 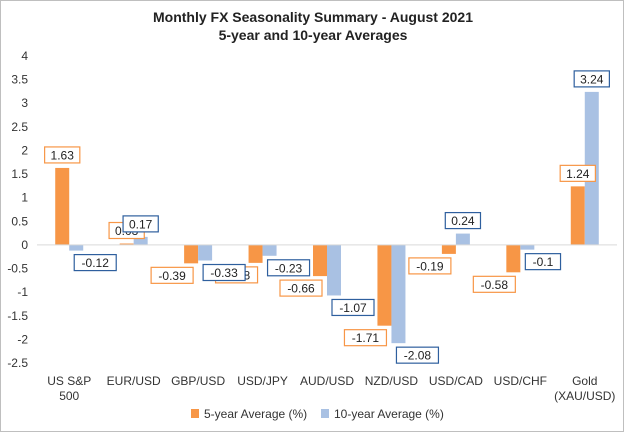 What do you see at coordinates (313, 35) in the screenshot?
I see `chart-subtitle: 5-year and 10-year Averages` at bounding box center [313, 35].